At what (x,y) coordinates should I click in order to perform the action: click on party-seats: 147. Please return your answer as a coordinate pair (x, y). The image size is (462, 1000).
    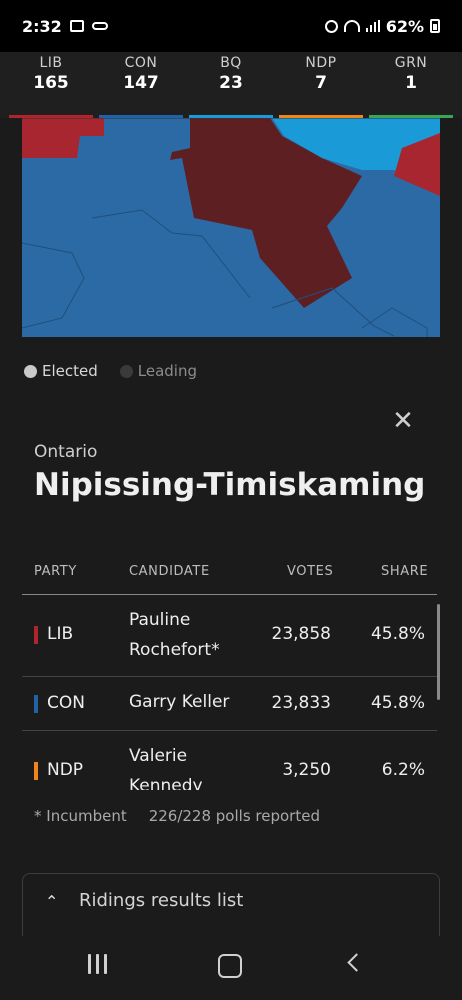
    Looking at the image, I should click on (141, 83).